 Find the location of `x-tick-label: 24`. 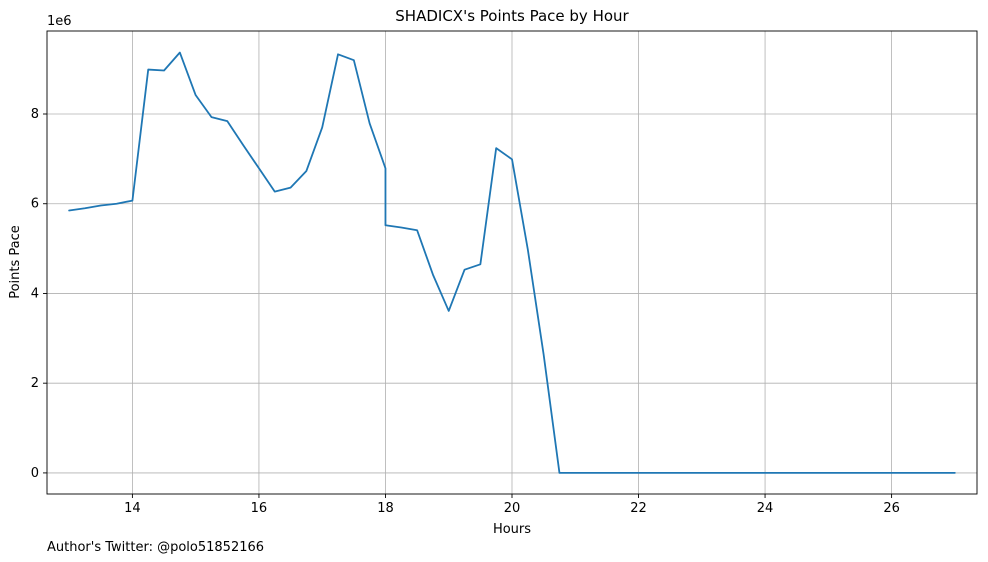

x-tick-label: 24 is located at coordinates (765, 508).